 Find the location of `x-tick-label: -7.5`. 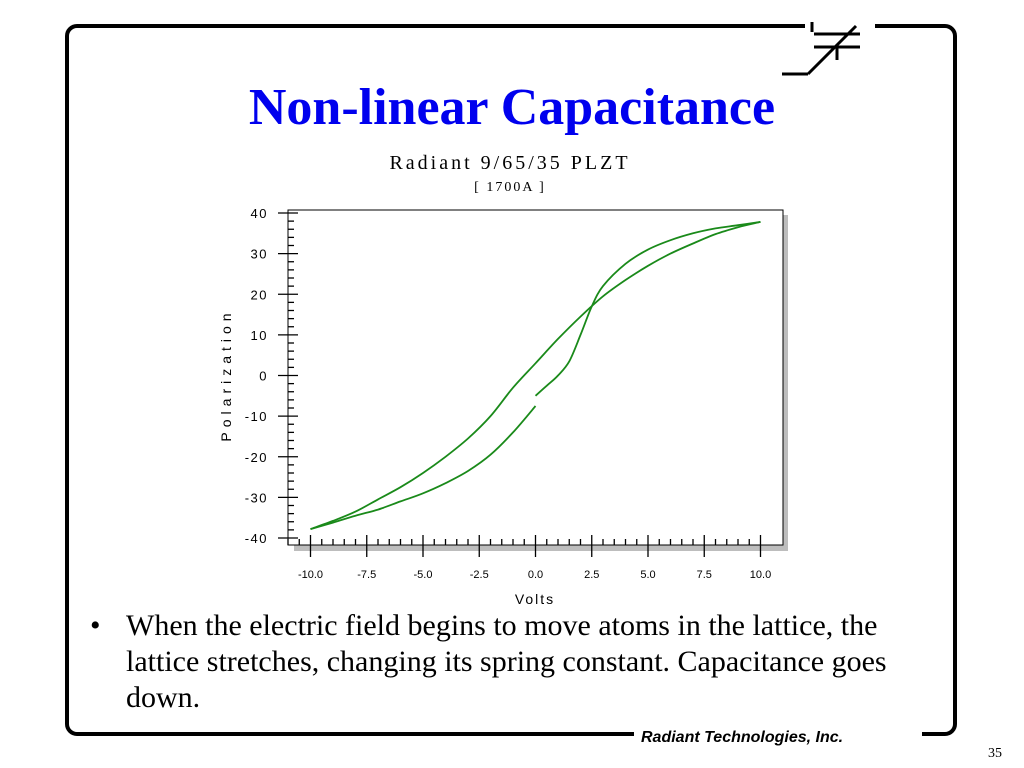

x-tick-label: -7.5 is located at coordinates (366, 575).